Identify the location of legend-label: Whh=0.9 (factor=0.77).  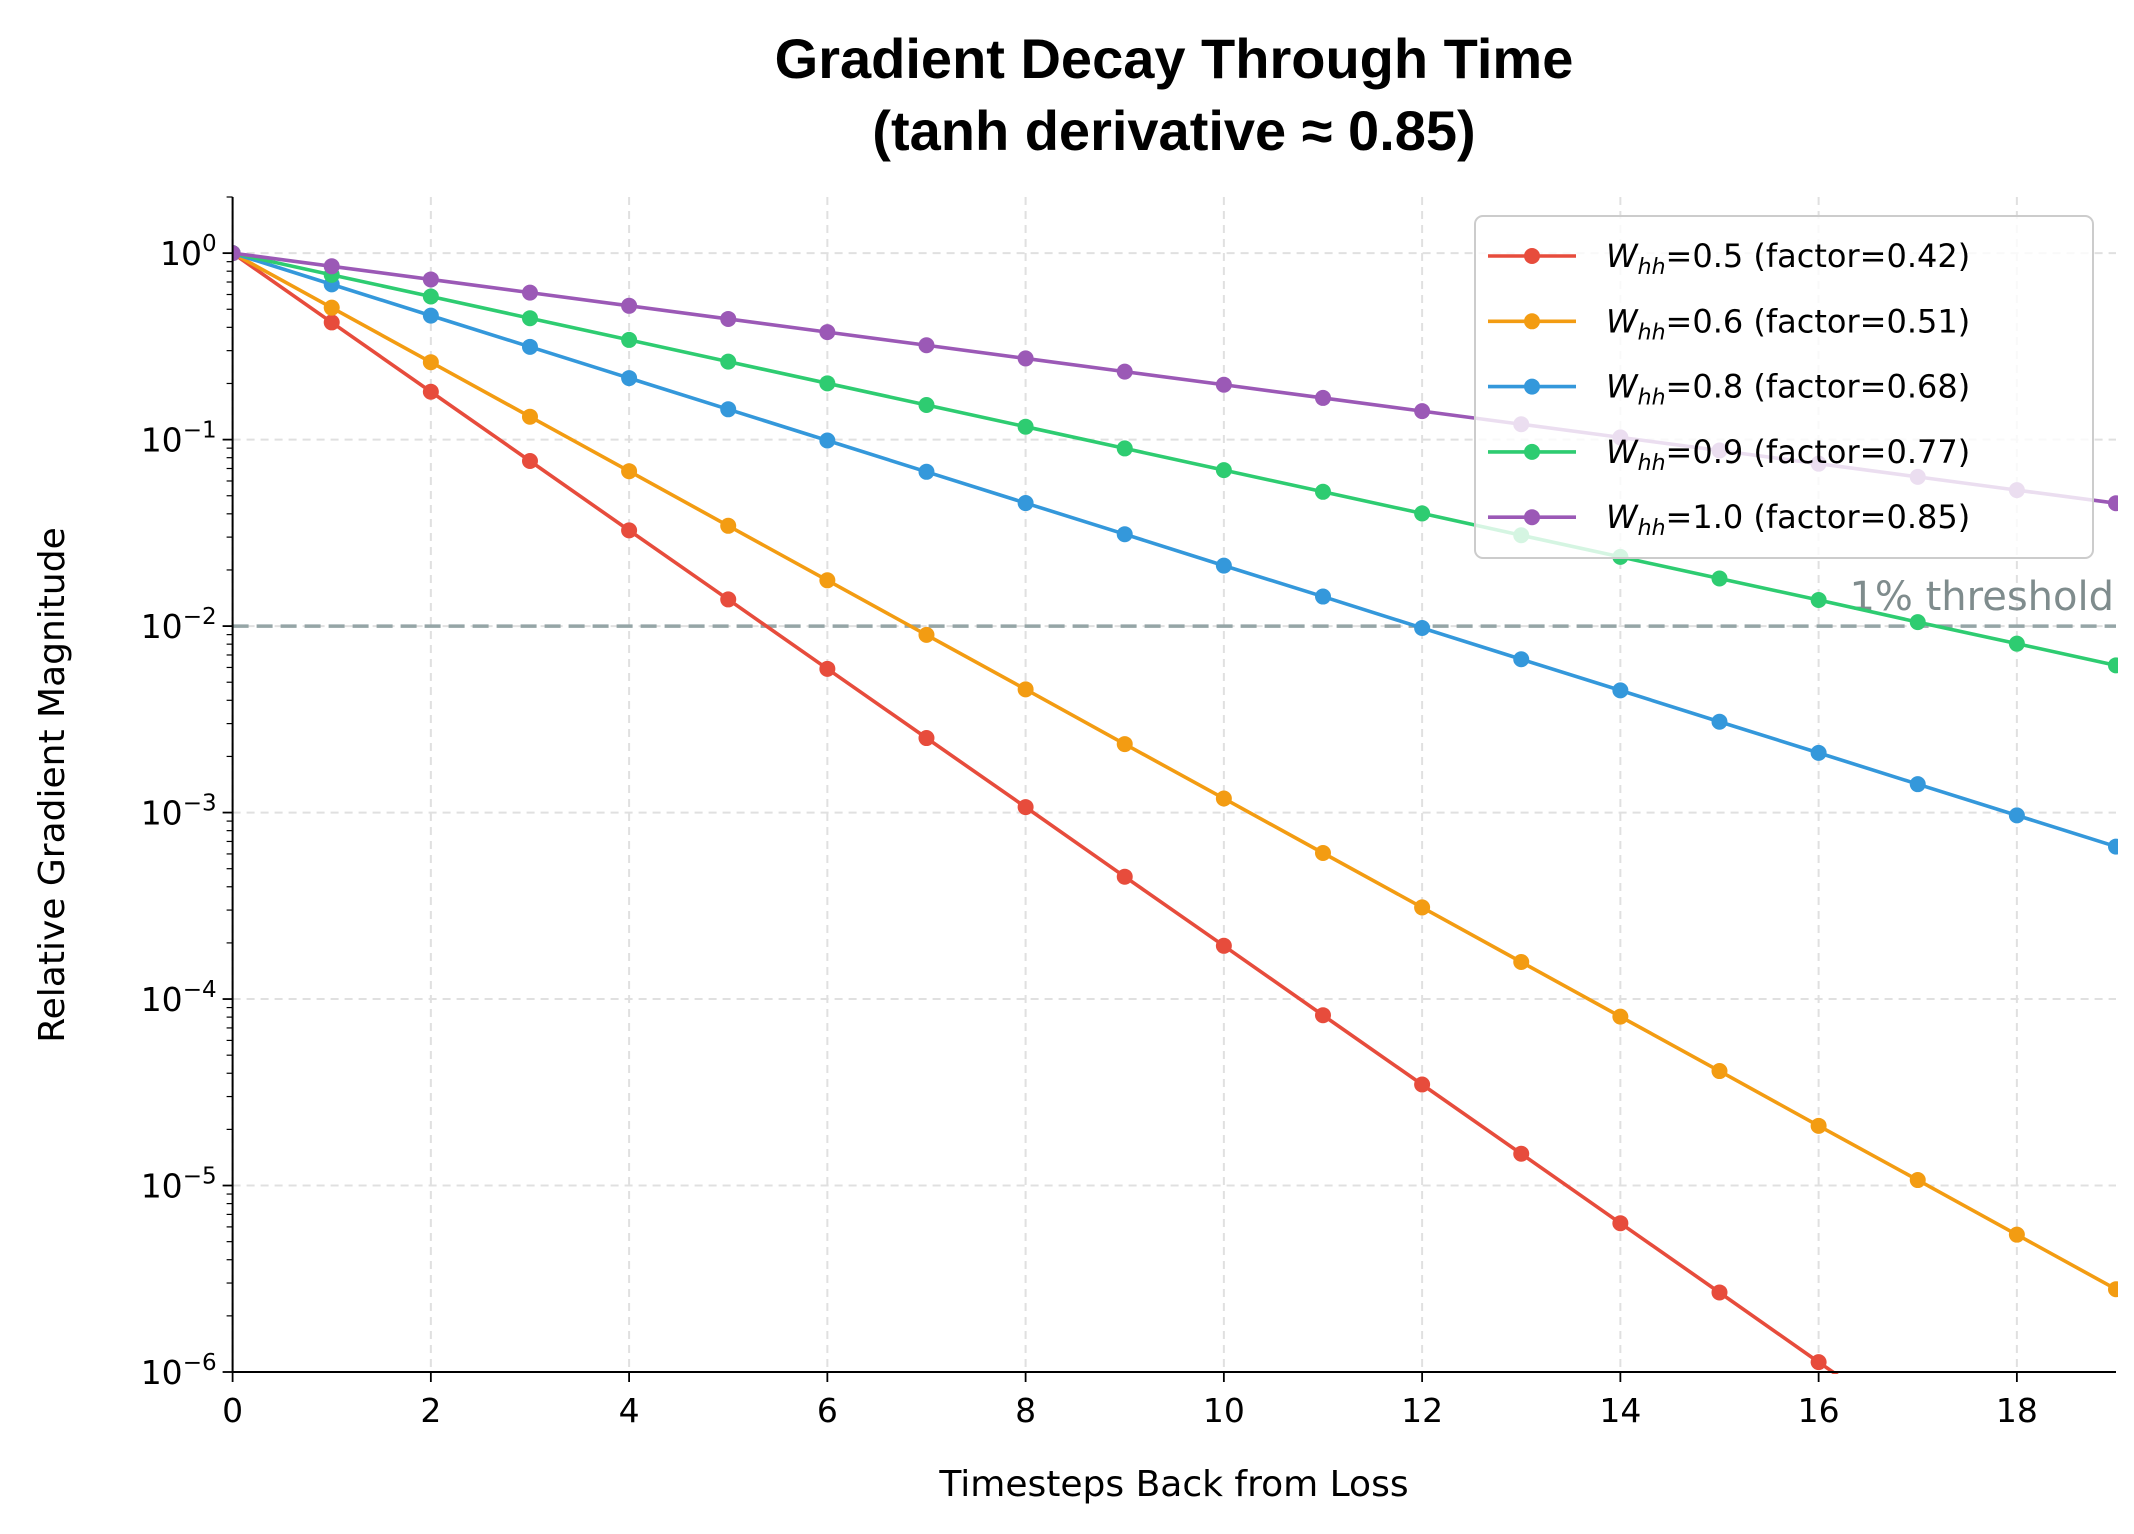
(1788, 454).